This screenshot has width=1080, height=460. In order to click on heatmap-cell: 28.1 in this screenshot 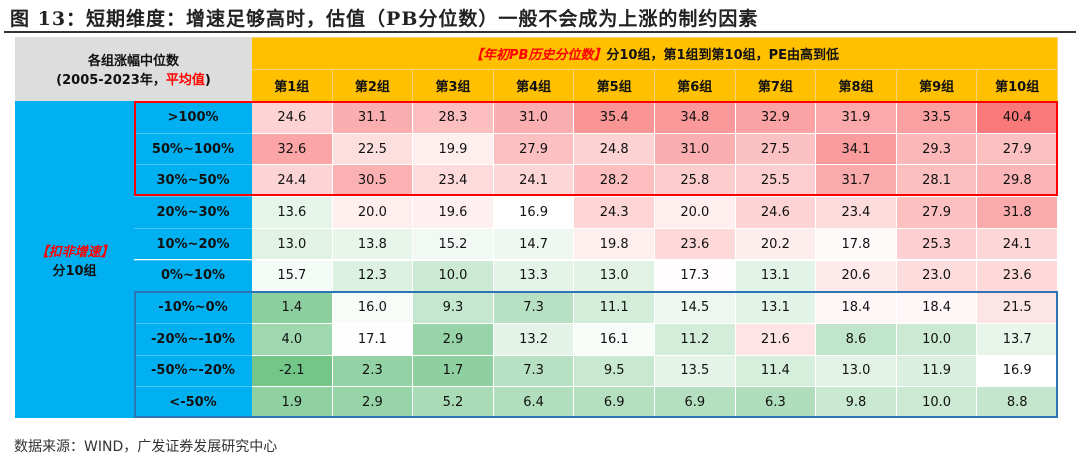, I will do `click(937, 180)`.